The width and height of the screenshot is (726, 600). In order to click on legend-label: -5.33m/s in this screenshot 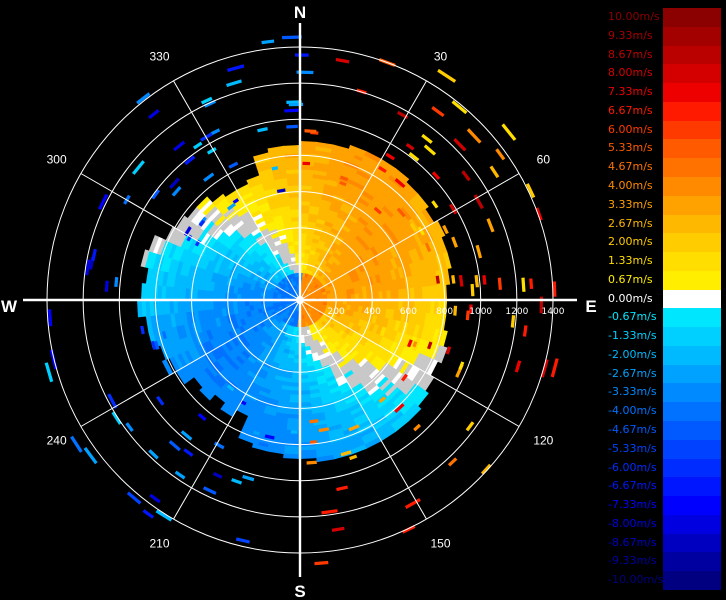, I will do `click(632, 448)`.